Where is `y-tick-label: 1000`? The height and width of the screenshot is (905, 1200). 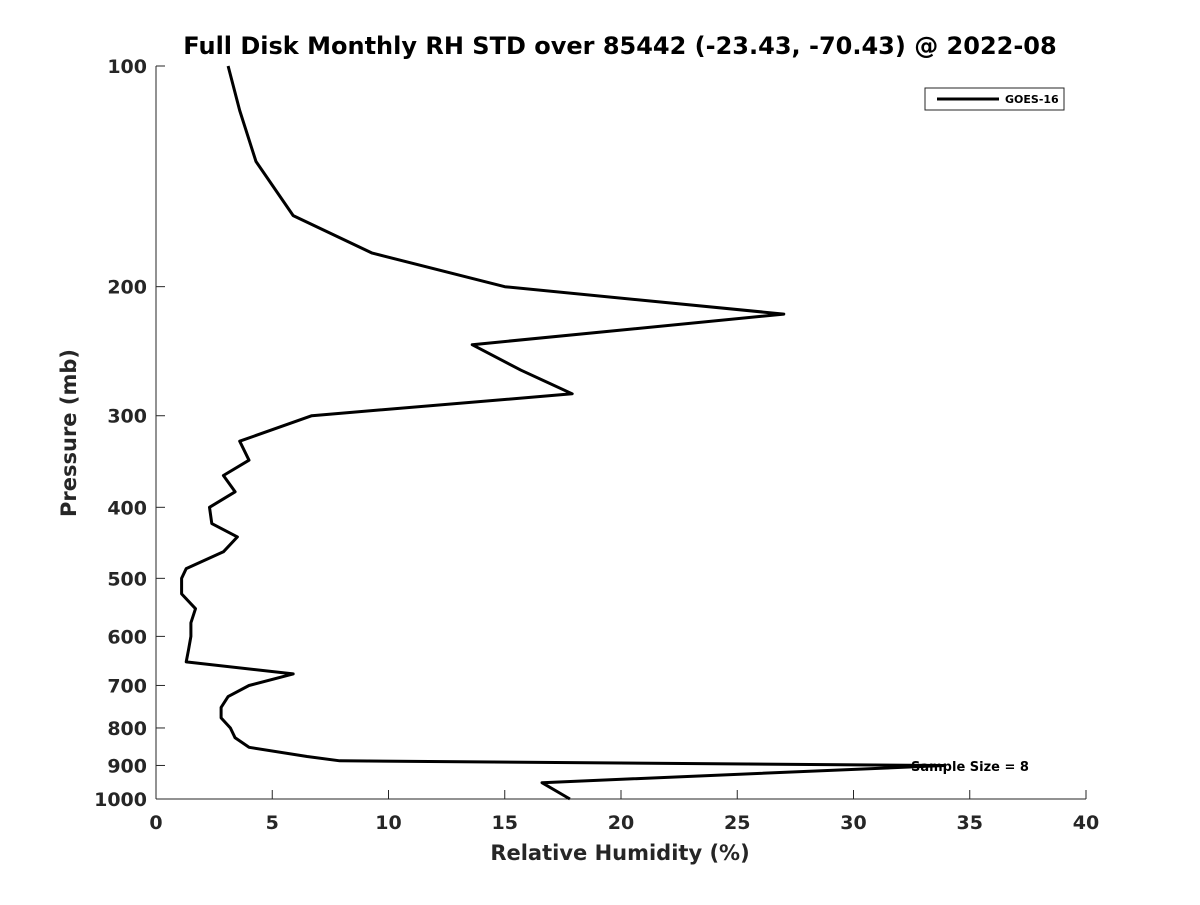
y-tick-label: 1000 is located at coordinates (120, 800).